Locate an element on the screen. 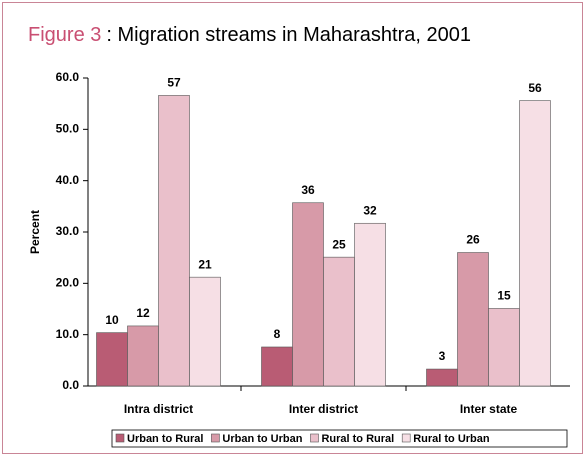 This screenshot has height=456, width=585. y-tick-label: 10.0 is located at coordinates (68, 334).